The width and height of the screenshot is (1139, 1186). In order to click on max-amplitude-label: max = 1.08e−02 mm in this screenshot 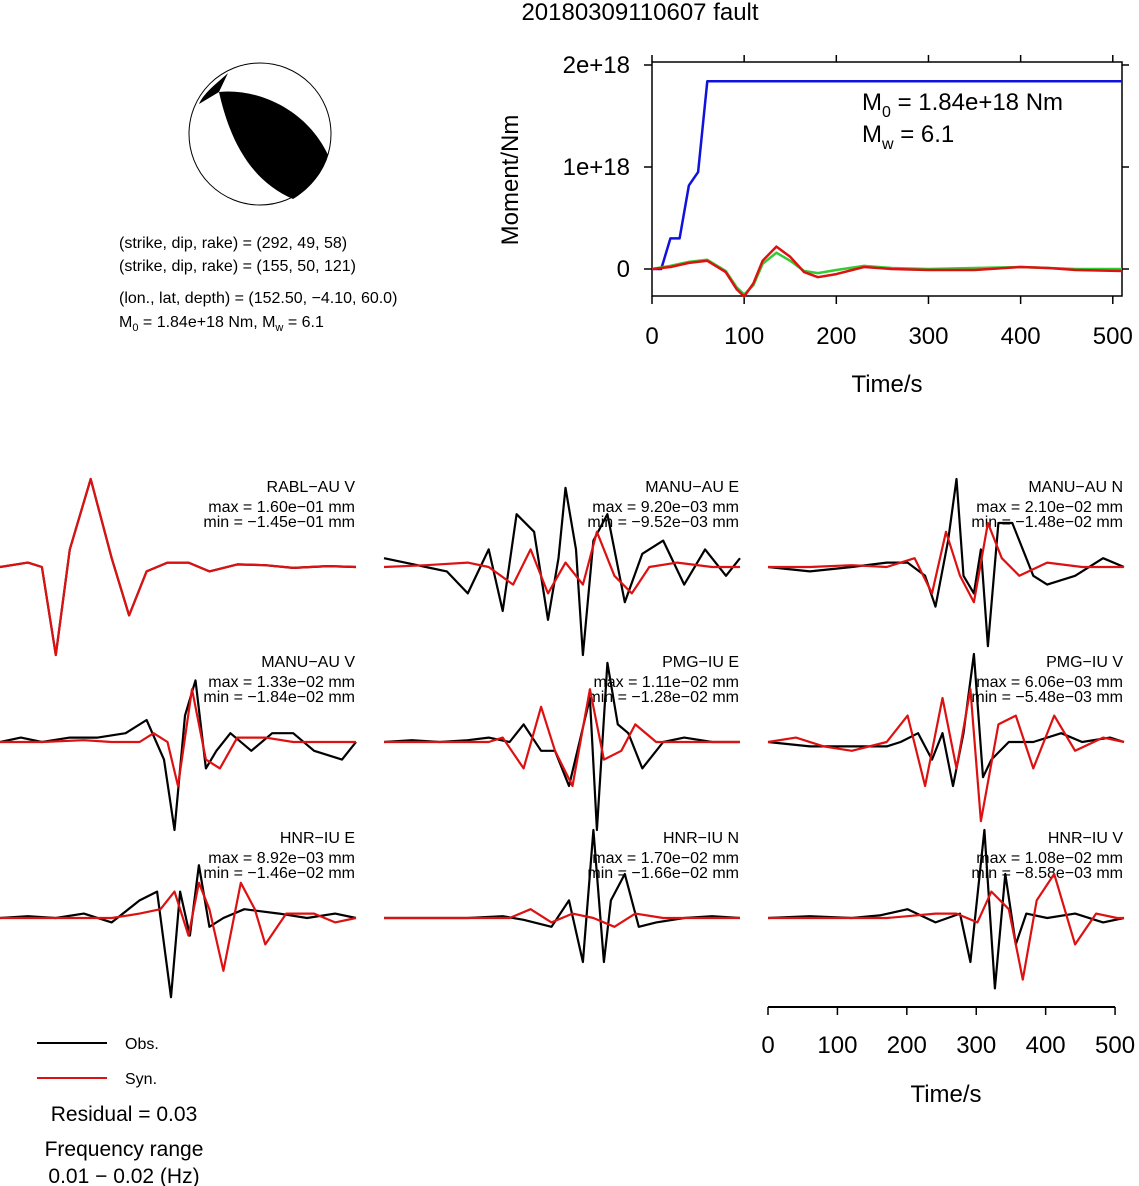, I will do `click(1049, 858)`.